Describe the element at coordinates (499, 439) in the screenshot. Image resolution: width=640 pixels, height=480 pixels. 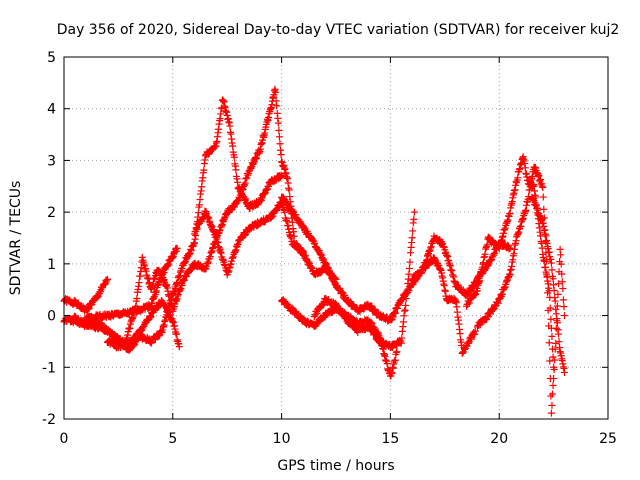
I see `x-tick-label: 20` at that location.